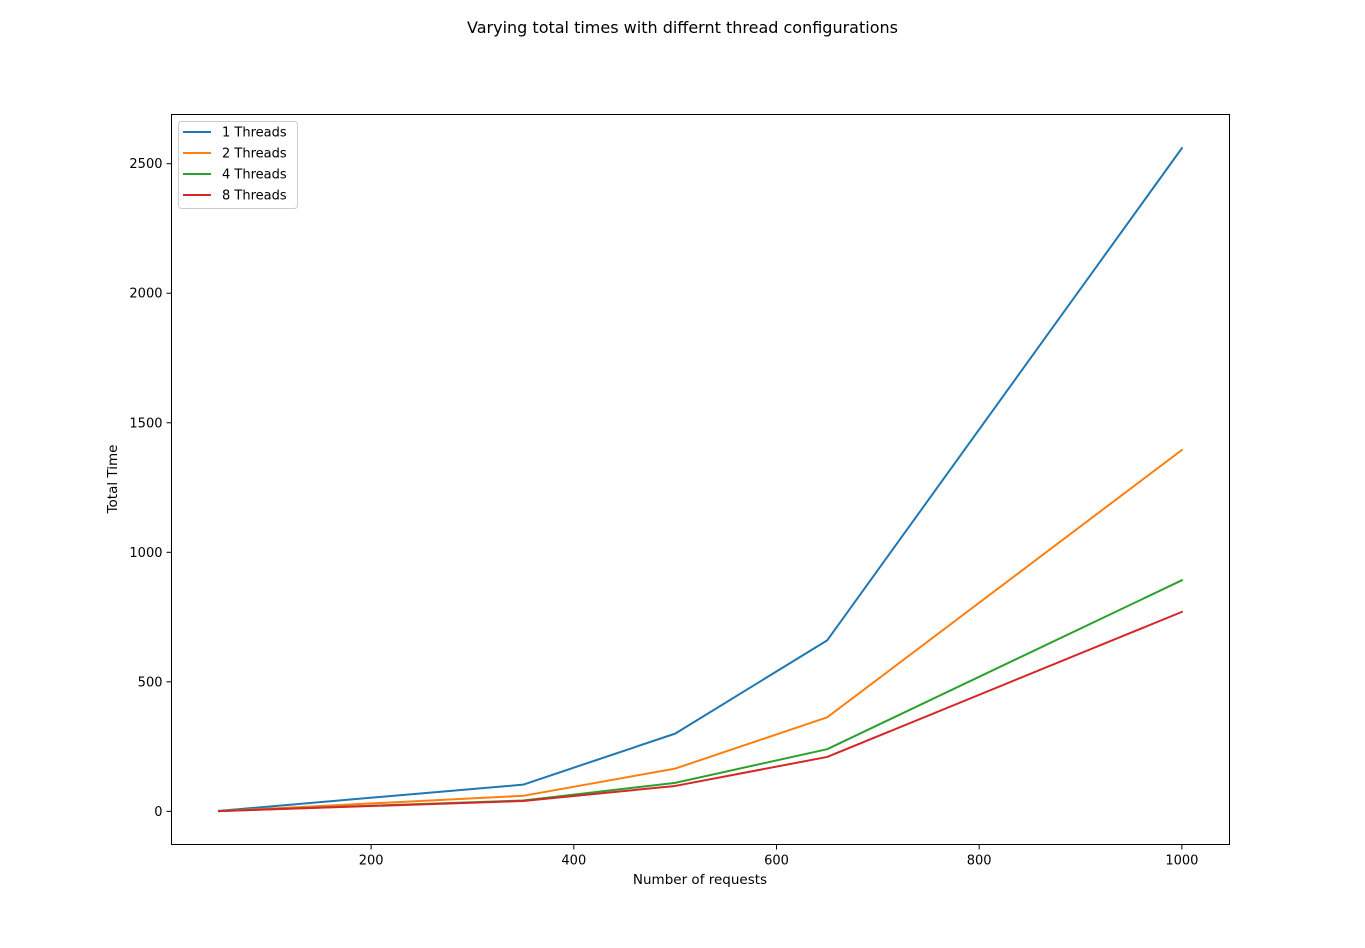  What do you see at coordinates (254, 133) in the screenshot?
I see `legend-label: 1 Threads` at bounding box center [254, 133].